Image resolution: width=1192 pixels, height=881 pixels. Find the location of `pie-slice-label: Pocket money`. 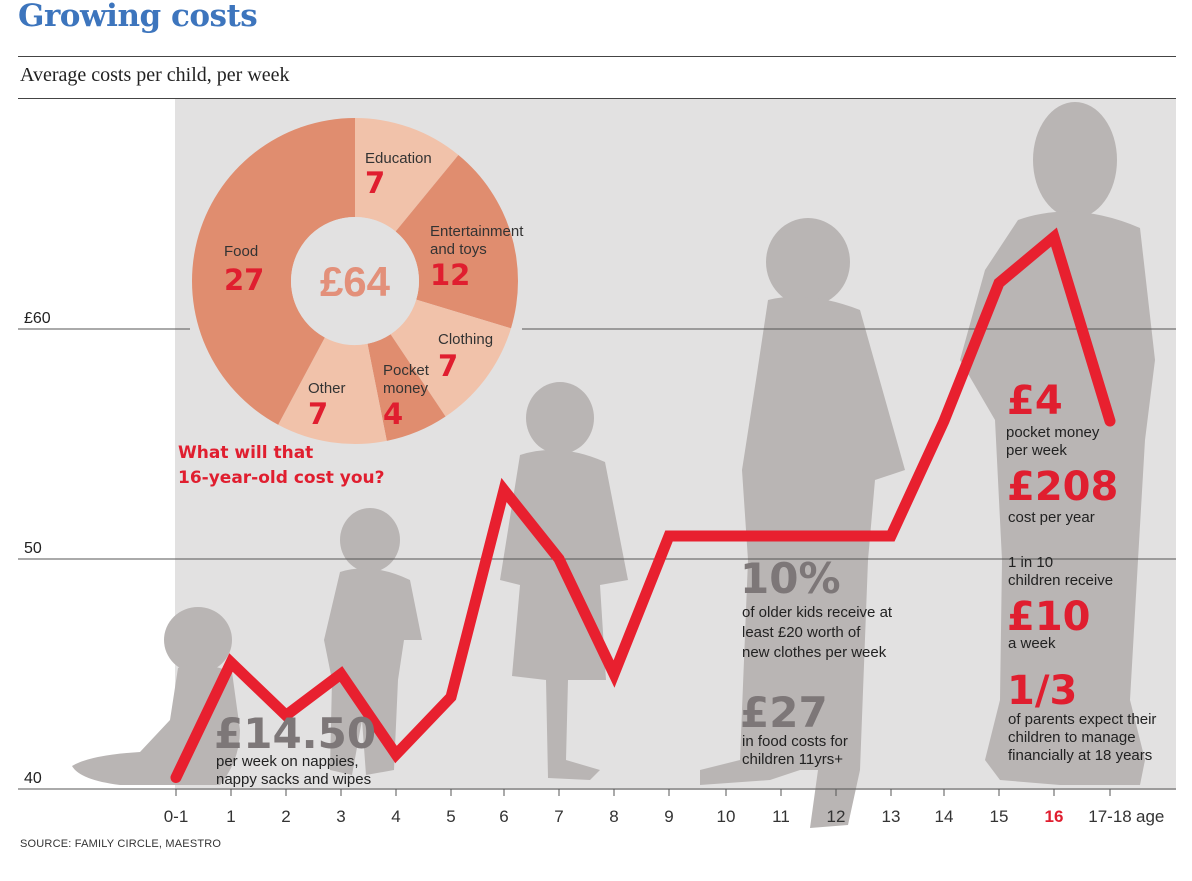

pie-slice-label: Pocket money is located at coordinates (406, 379).